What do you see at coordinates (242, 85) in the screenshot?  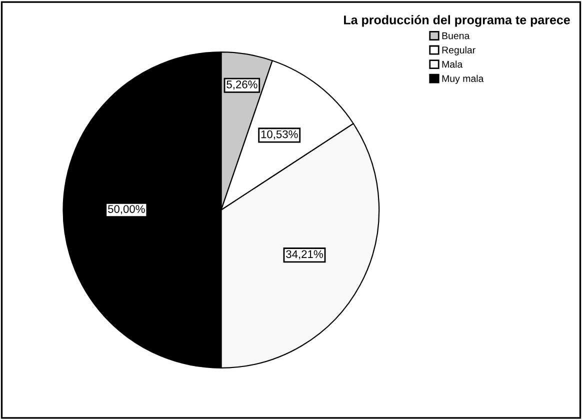 I see `data-label: 5,26%` at bounding box center [242, 85].